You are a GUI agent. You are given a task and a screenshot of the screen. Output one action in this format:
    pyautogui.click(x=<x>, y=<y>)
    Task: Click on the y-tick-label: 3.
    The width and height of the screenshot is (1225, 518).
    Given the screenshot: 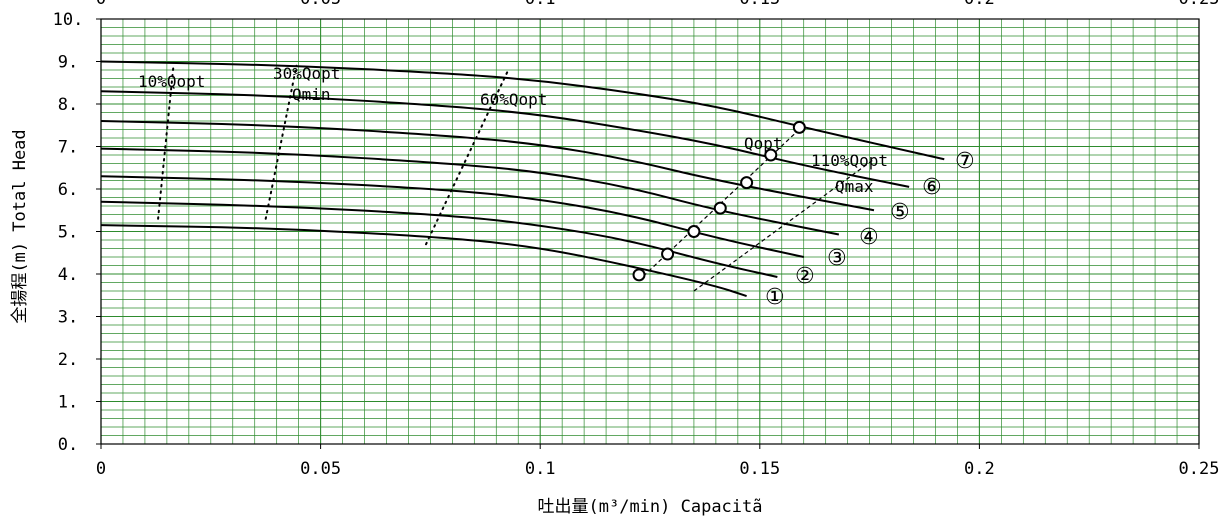 What is the action you would take?
    pyautogui.click(x=68, y=318)
    